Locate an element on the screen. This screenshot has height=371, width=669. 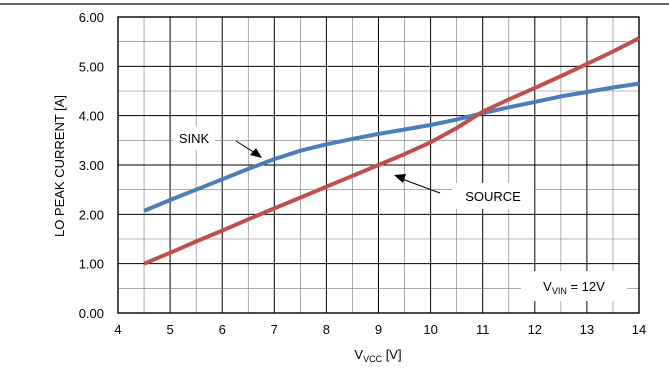
y-tick-label: 3.00 is located at coordinates (91, 165).